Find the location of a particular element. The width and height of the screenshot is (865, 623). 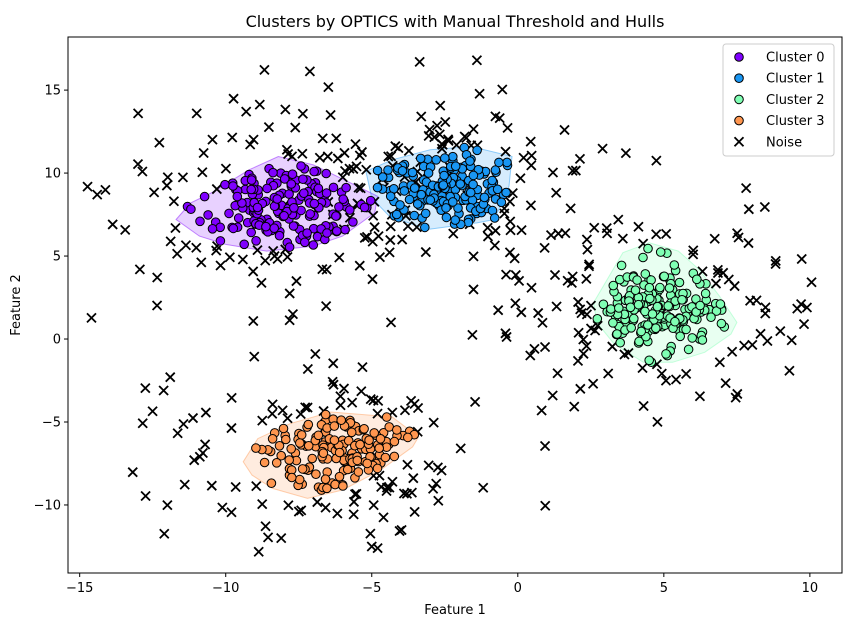

x-tick-label: −10 is located at coordinates (225, 588).